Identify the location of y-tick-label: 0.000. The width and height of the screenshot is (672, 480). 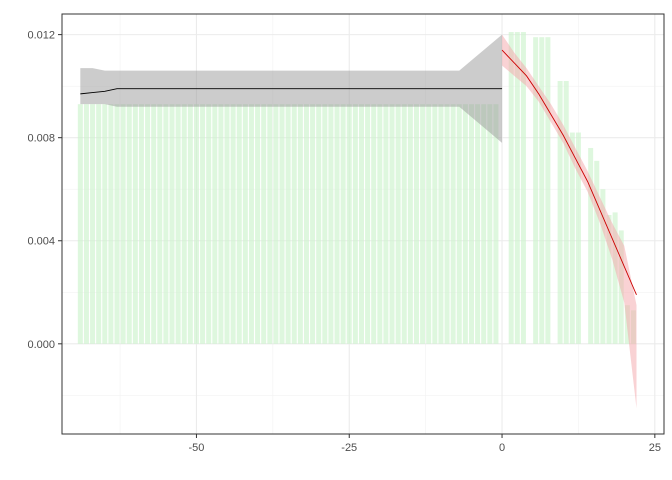
(41, 345).